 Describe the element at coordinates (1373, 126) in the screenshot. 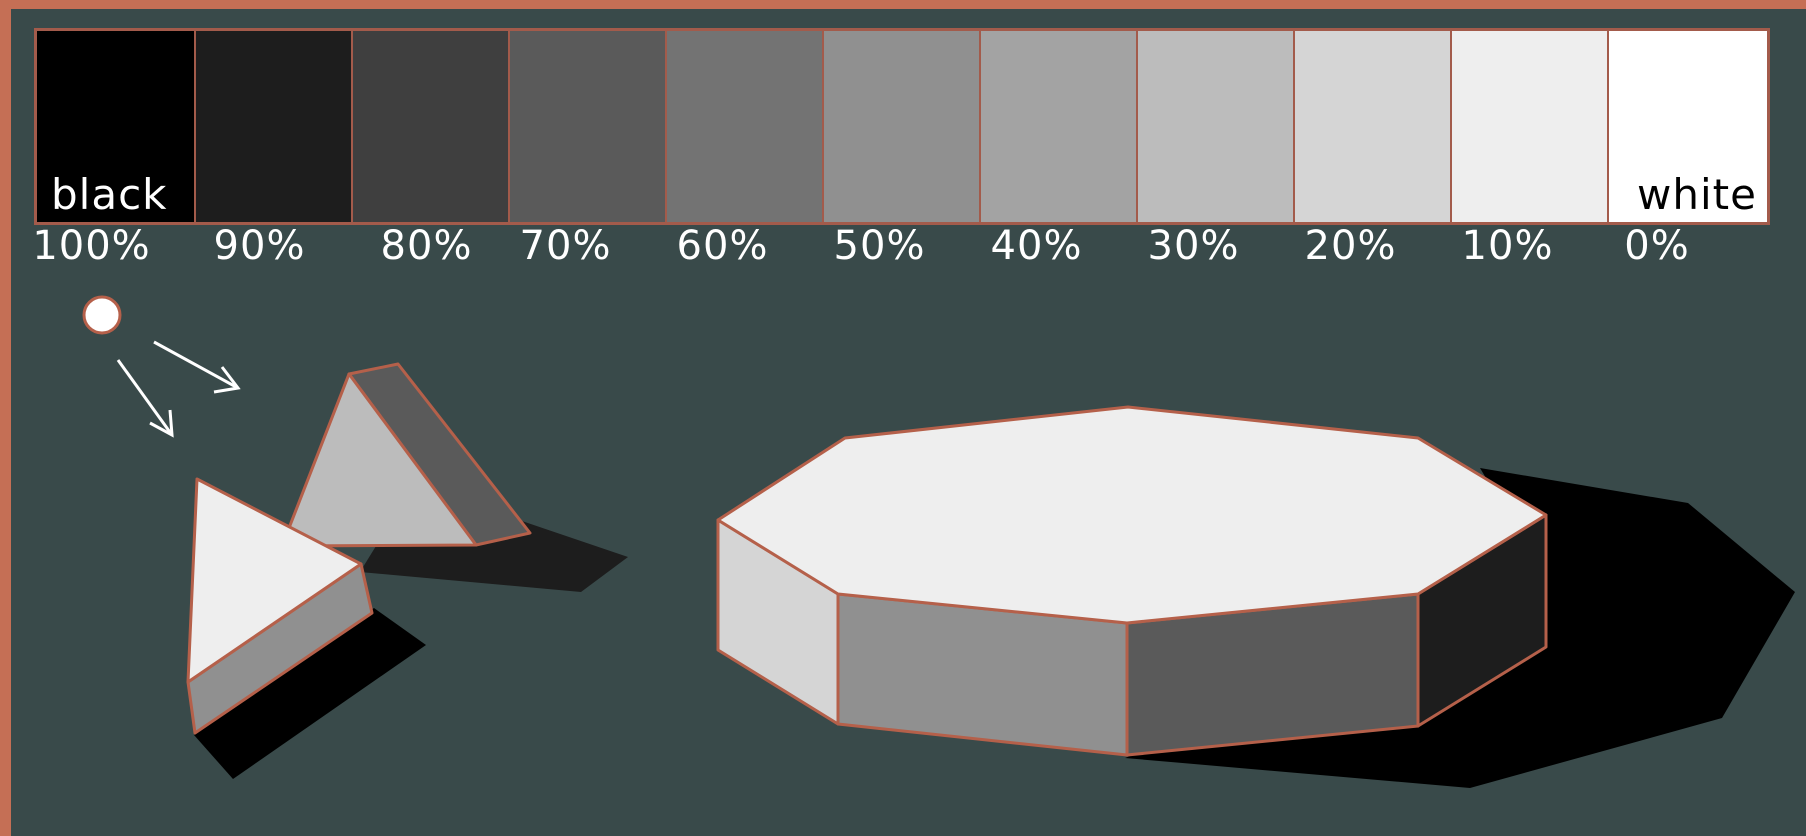

I see `swatch-20-percent` at that location.